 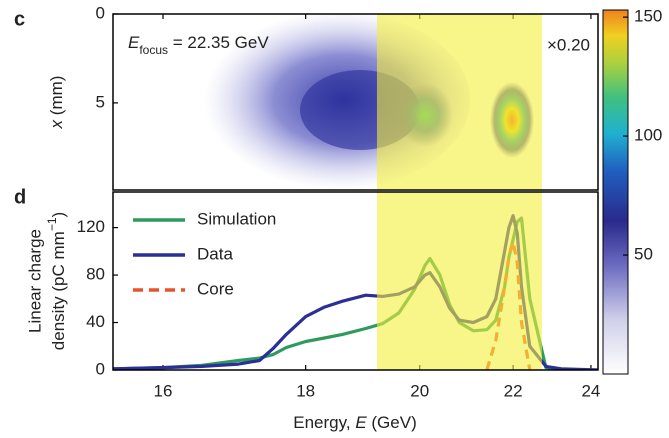 What do you see at coordinates (95, 274) in the screenshot?
I see `y-tick-label: 80` at bounding box center [95, 274].